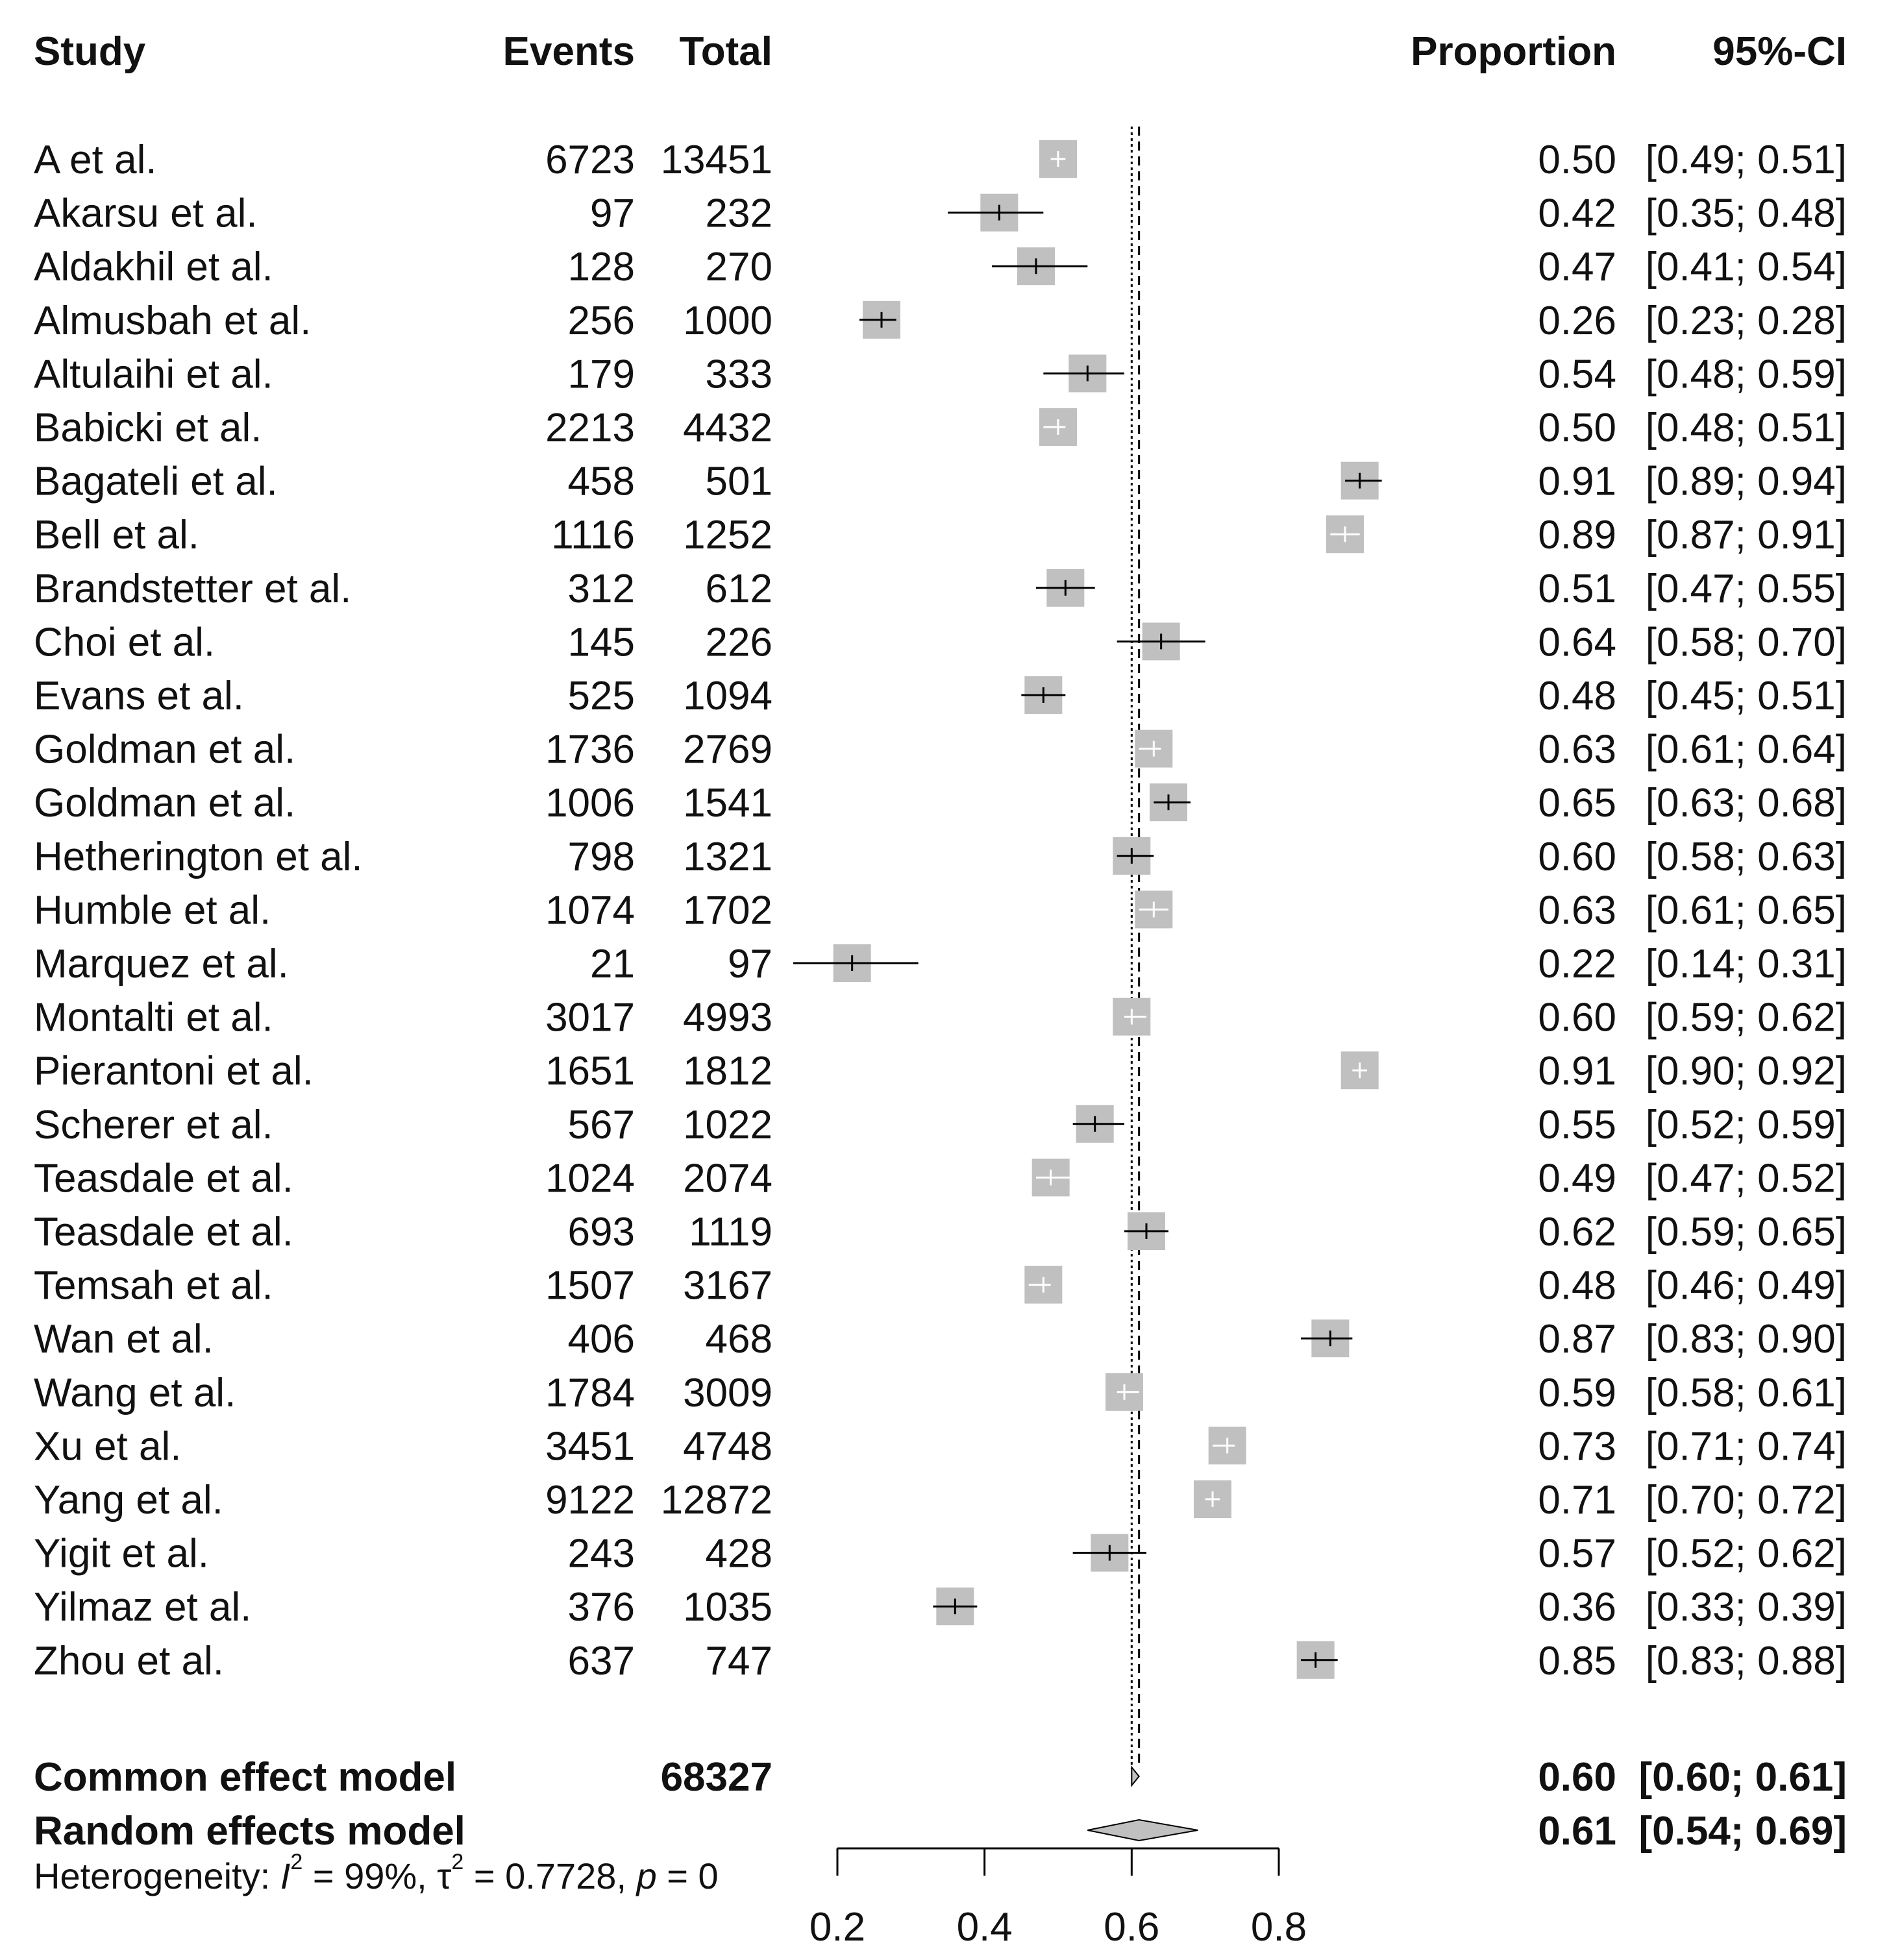 The image size is (1889, 1960). What do you see at coordinates (1577, 1831) in the screenshot?
I see `summary-proportion: 0.61` at bounding box center [1577, 1831].